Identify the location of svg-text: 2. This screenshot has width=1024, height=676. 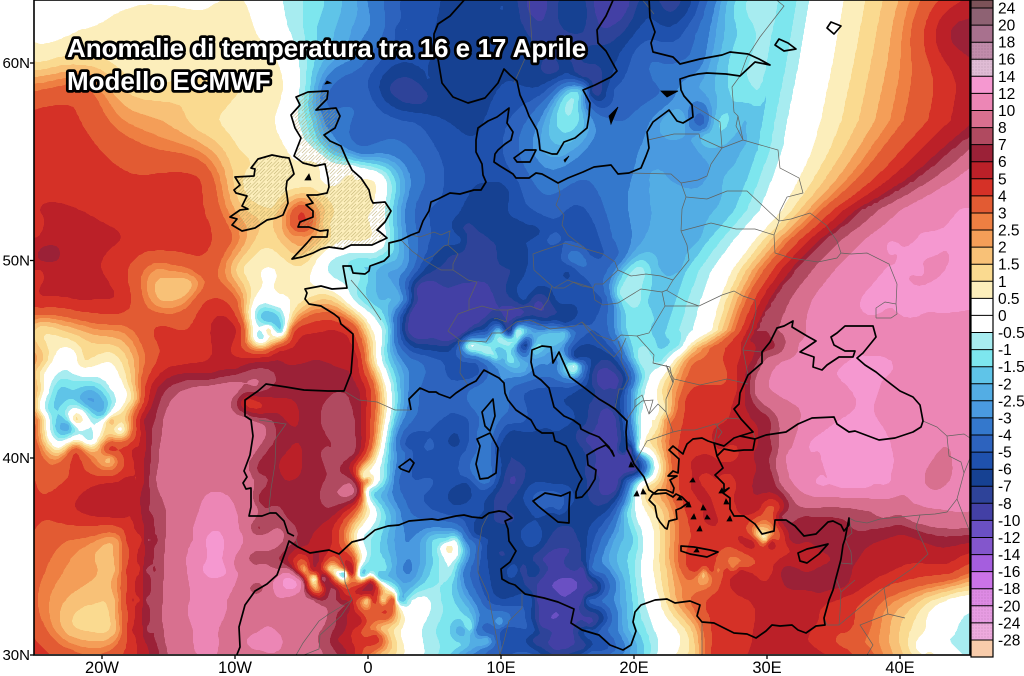
(1002, 248).